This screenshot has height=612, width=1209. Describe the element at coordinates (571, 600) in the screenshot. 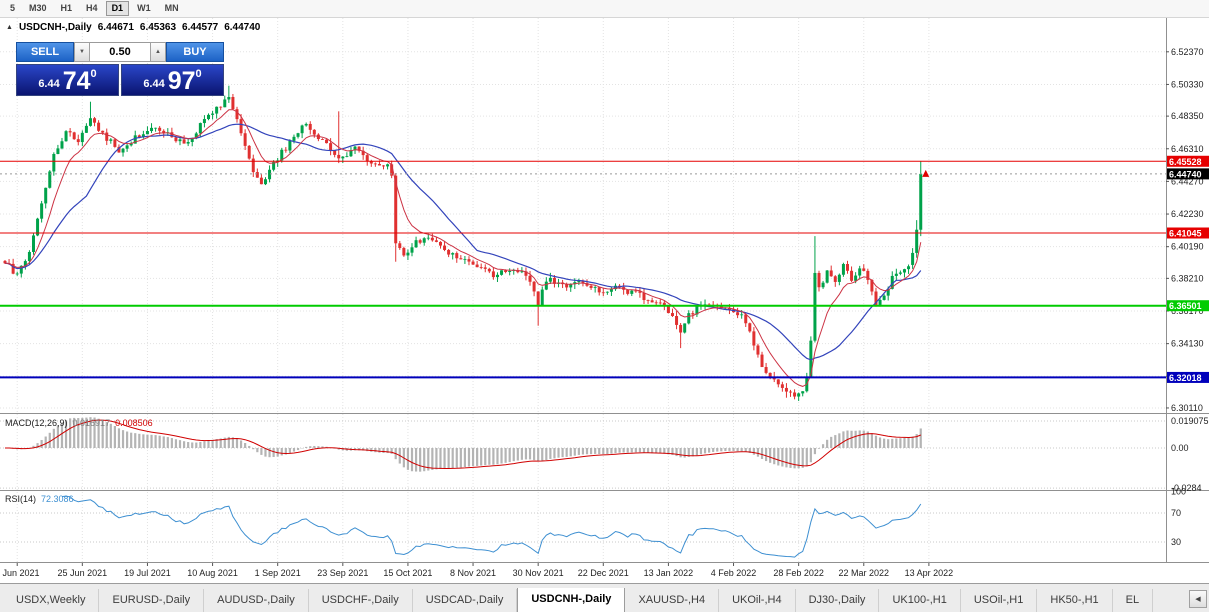

I see `chart-tab-usdcnh-daily: USDCNH-,Daily` at that location.